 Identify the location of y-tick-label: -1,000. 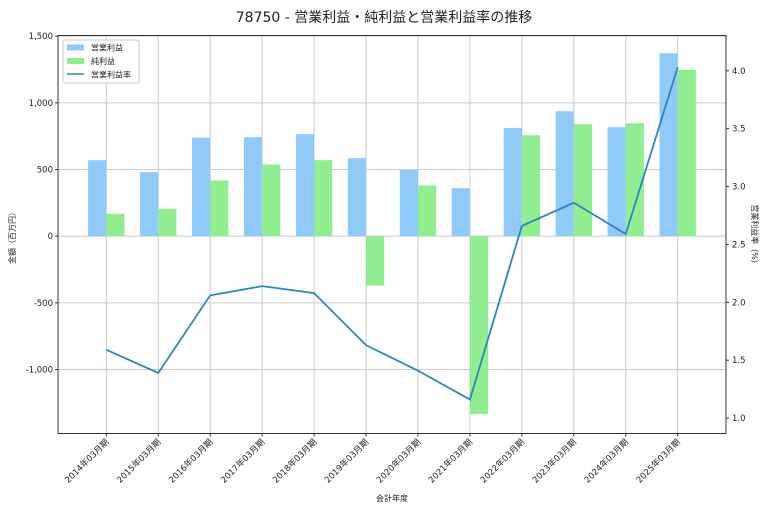
(39, 371).